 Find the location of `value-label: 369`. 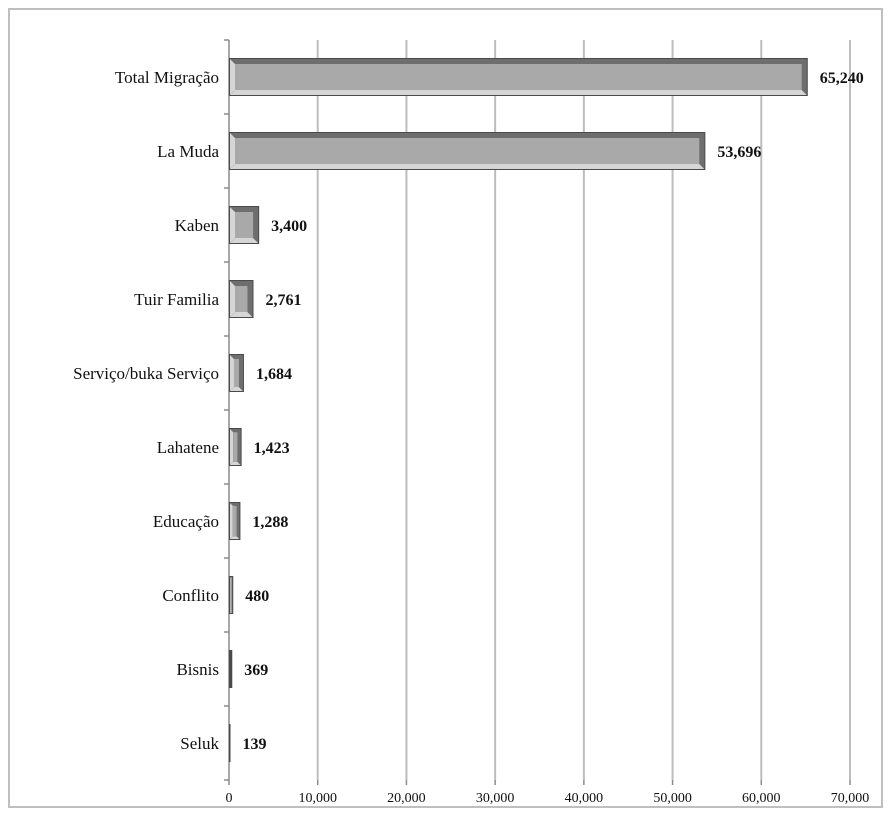

value-label: 369 is located at coordinates (256, 670).